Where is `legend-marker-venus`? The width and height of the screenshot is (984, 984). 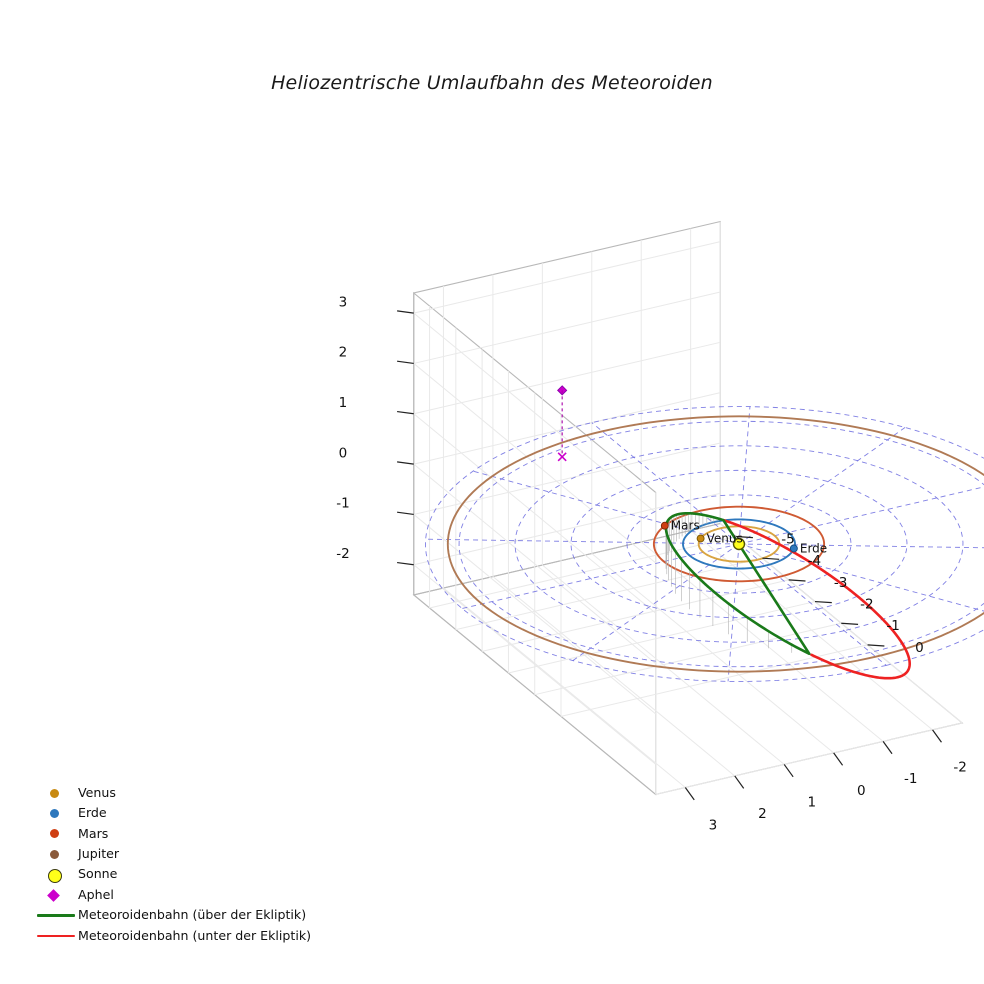
legend-marker-venus is located at coordinates (56, 793).